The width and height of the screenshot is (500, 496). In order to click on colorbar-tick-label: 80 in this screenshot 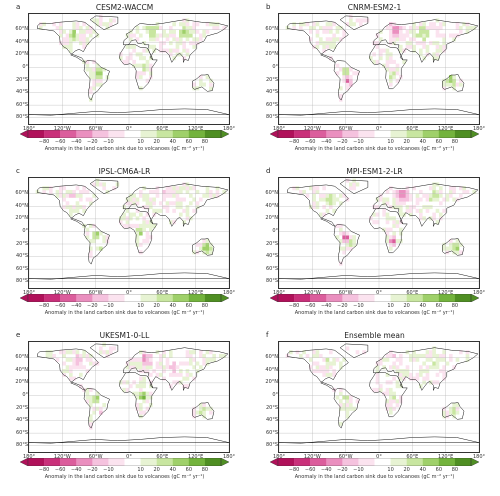, I will do `click(455, 142)`.